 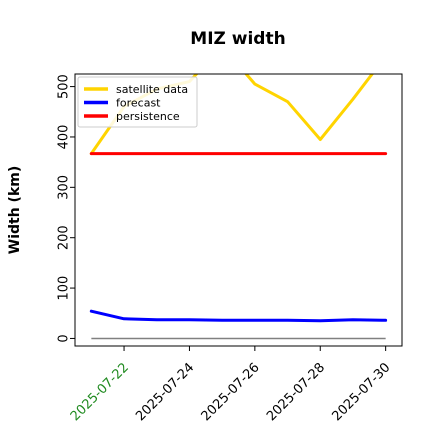 I want to click on y-tick-label: 500, so click(x=64, y=86).